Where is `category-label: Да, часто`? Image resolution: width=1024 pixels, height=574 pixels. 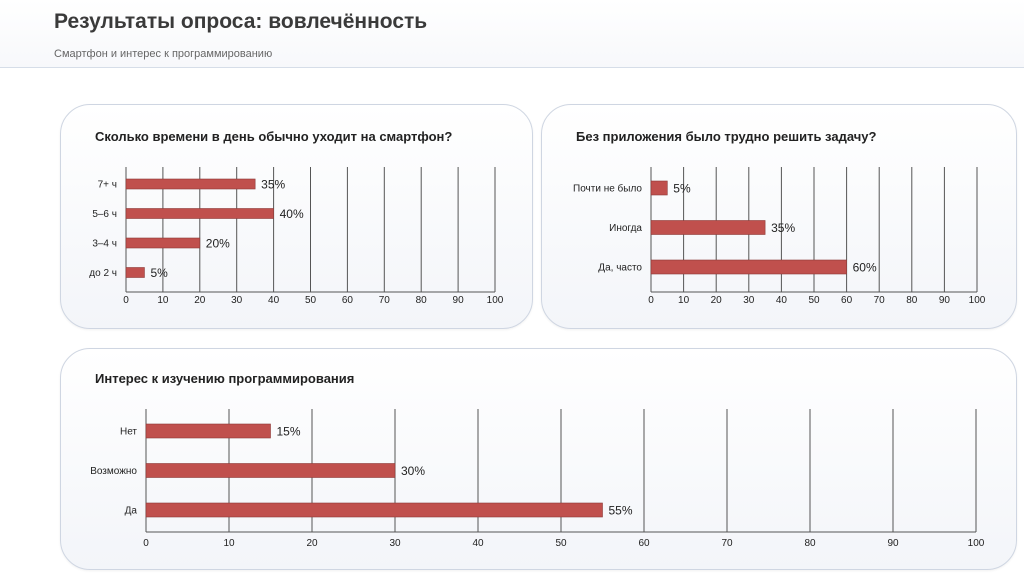
category-label: Да, часто is located at coordinates (620, 268).